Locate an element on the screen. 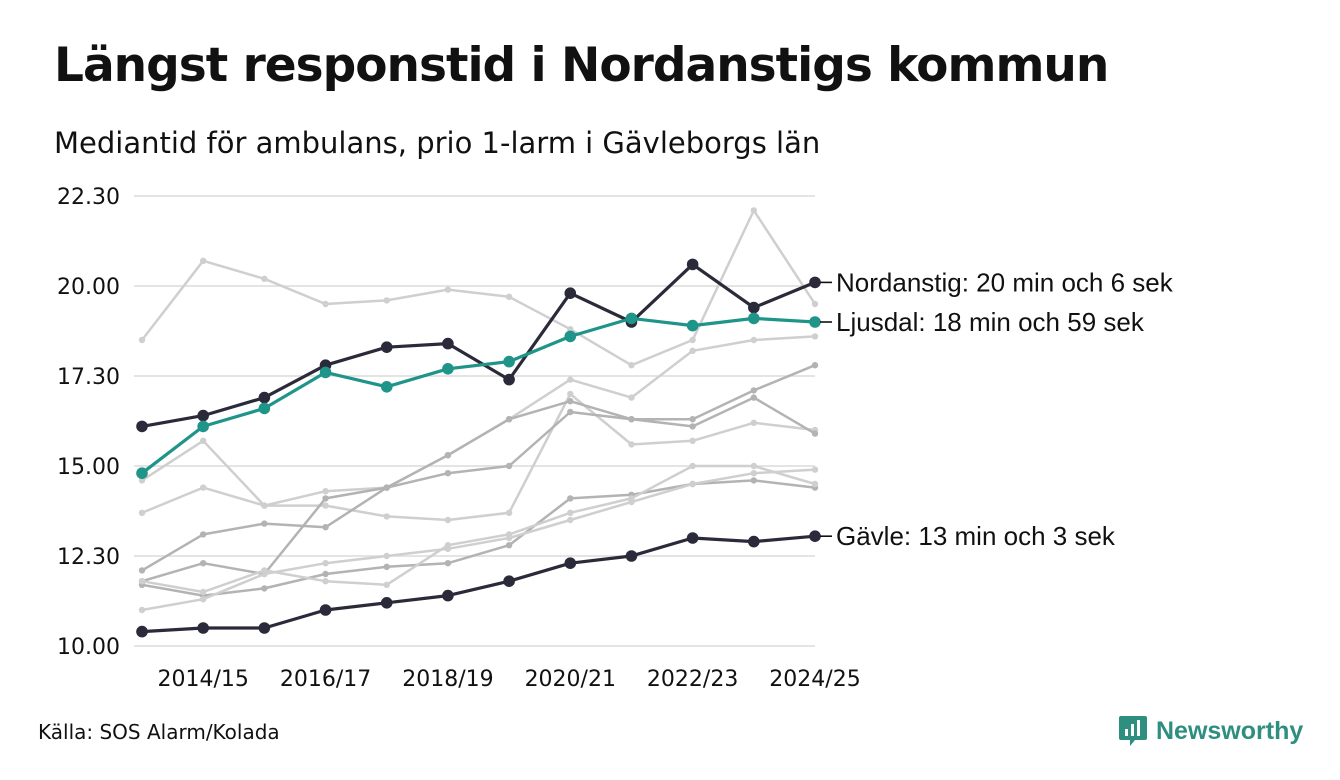  x-tick-label: 2020/21 is located at coordinates (570, 679).